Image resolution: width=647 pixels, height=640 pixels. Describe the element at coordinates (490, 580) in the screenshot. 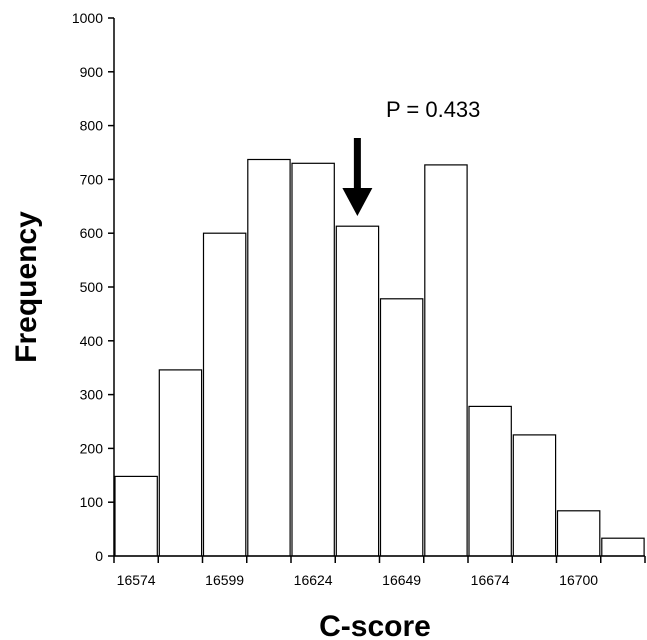

I see `x-tick-label: 16674` at that location.